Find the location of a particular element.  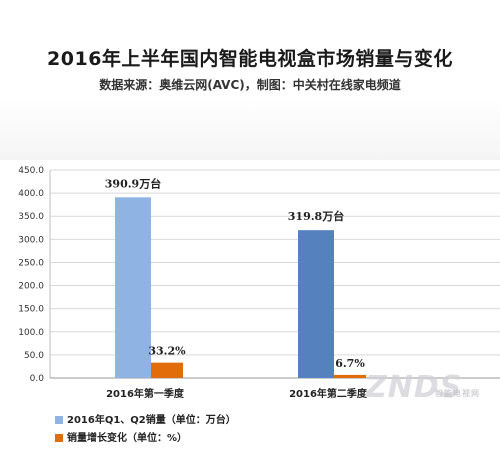

y-tick-label: 0.0 is located at coordinates (37, 379).